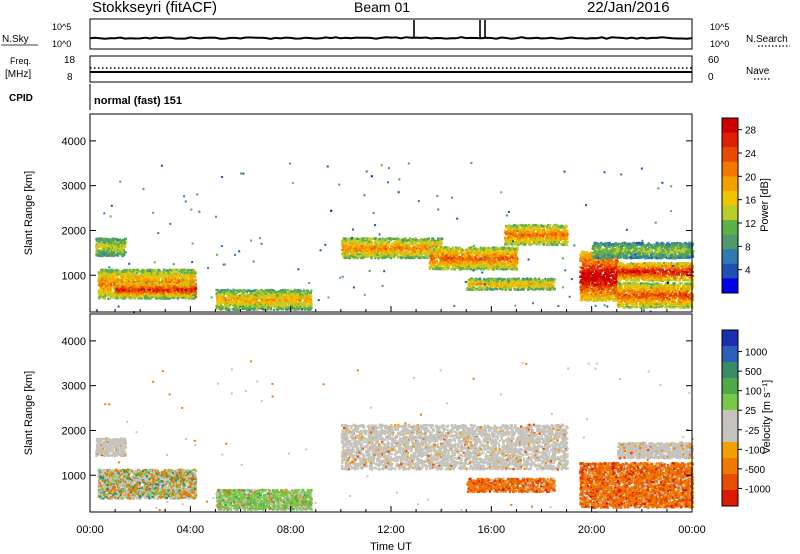 This screenshot has width=800, height=554. What do you see at coordinates (714, 60) in the screenshot?
I see `nave-tick-top: 60` at bounding box center [714, 60].